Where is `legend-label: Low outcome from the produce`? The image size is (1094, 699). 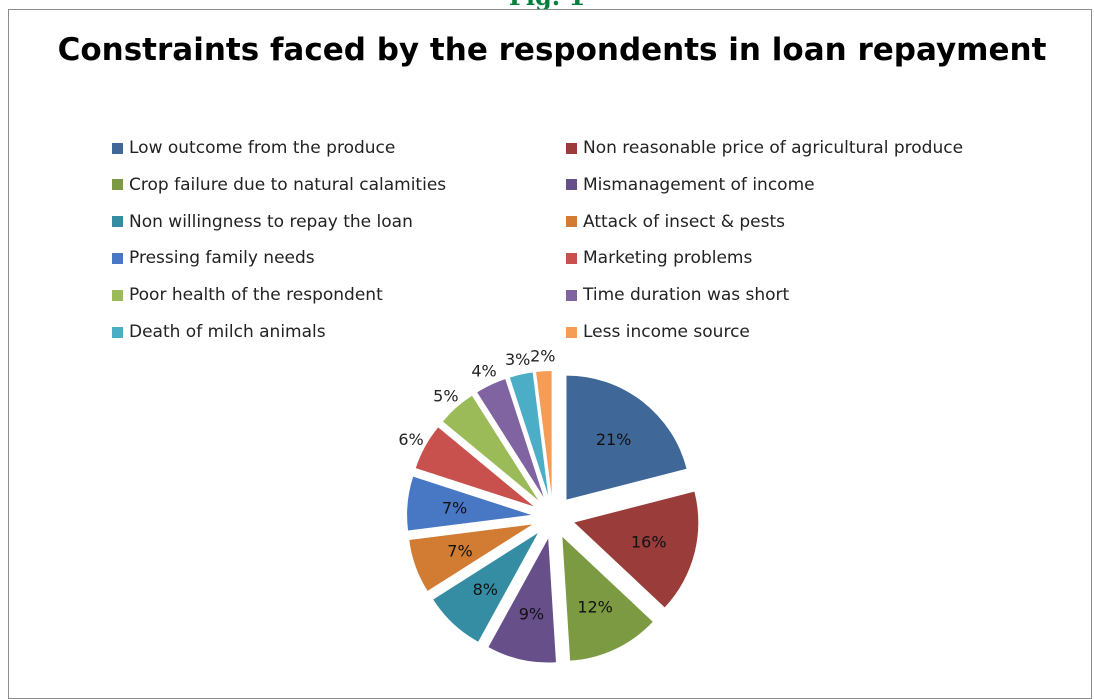
legend-label: Low outcome from the produce is located at coordinates (262, 148).